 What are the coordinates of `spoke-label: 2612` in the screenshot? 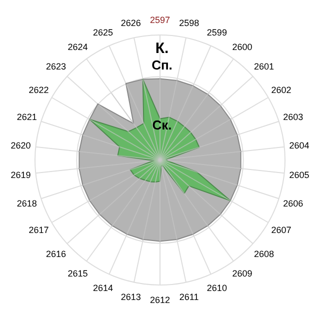 It's located at (160, 300).